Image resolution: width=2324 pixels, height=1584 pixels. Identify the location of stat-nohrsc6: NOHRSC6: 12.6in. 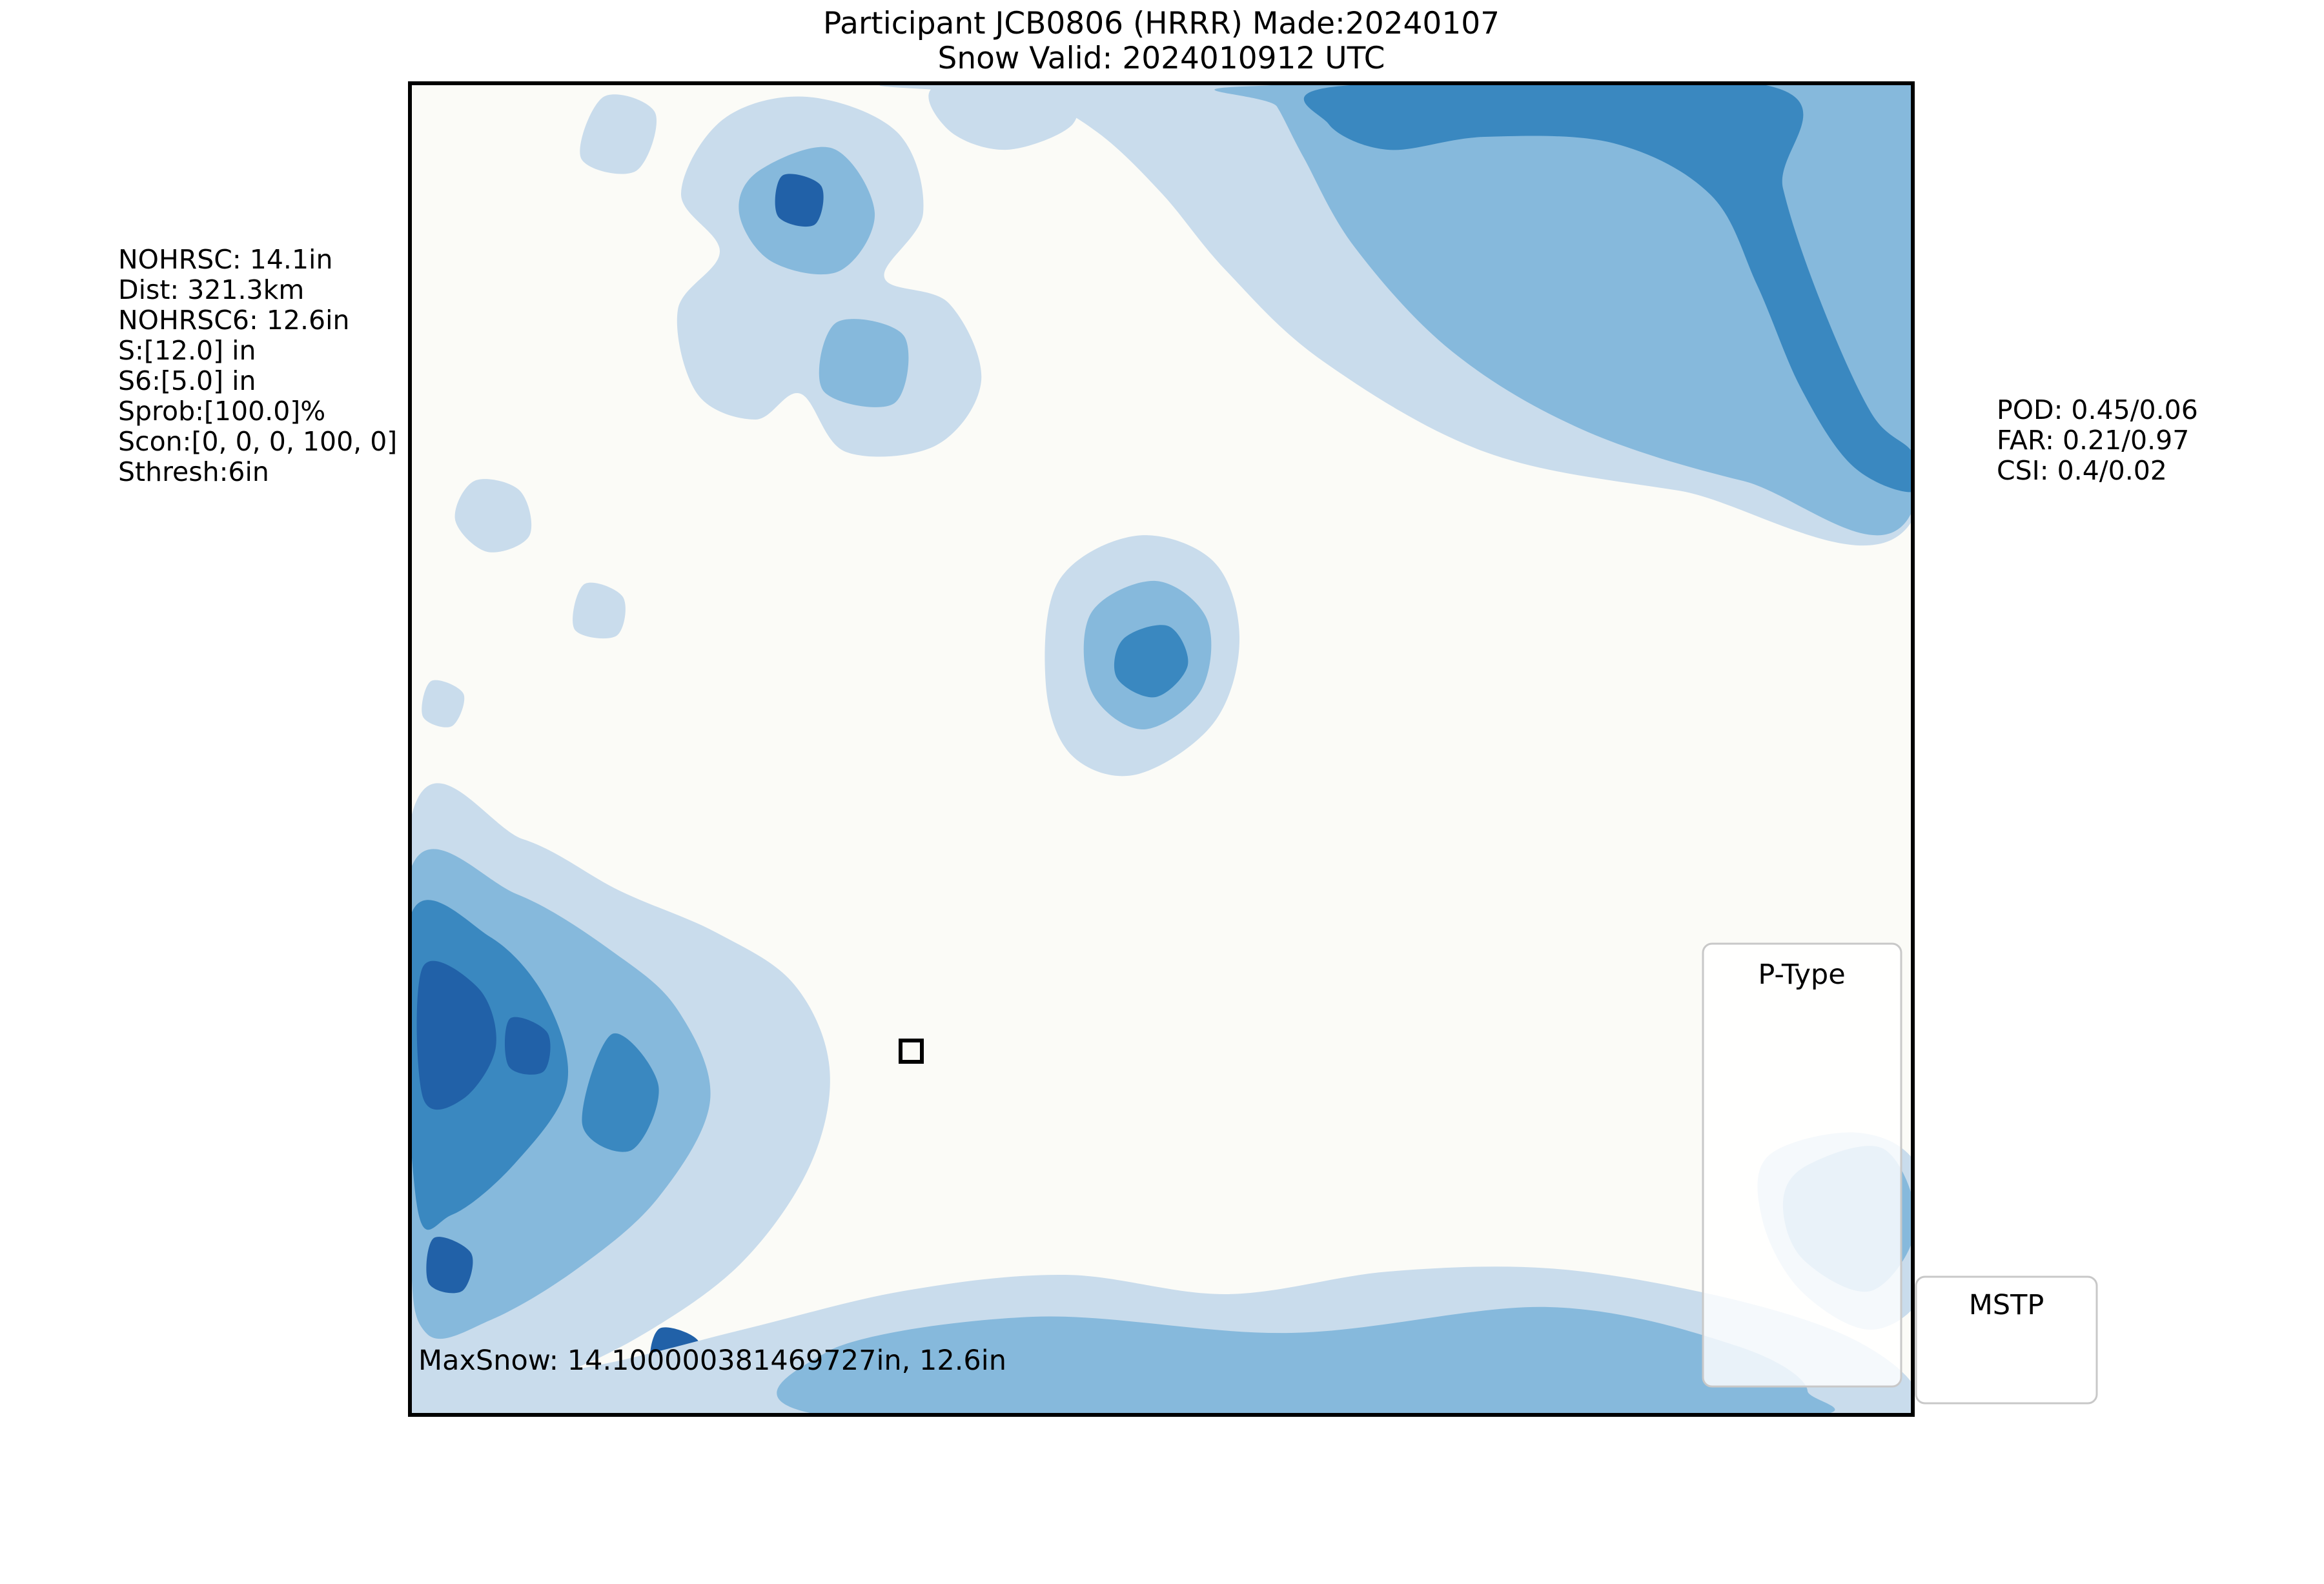
(234, 320).